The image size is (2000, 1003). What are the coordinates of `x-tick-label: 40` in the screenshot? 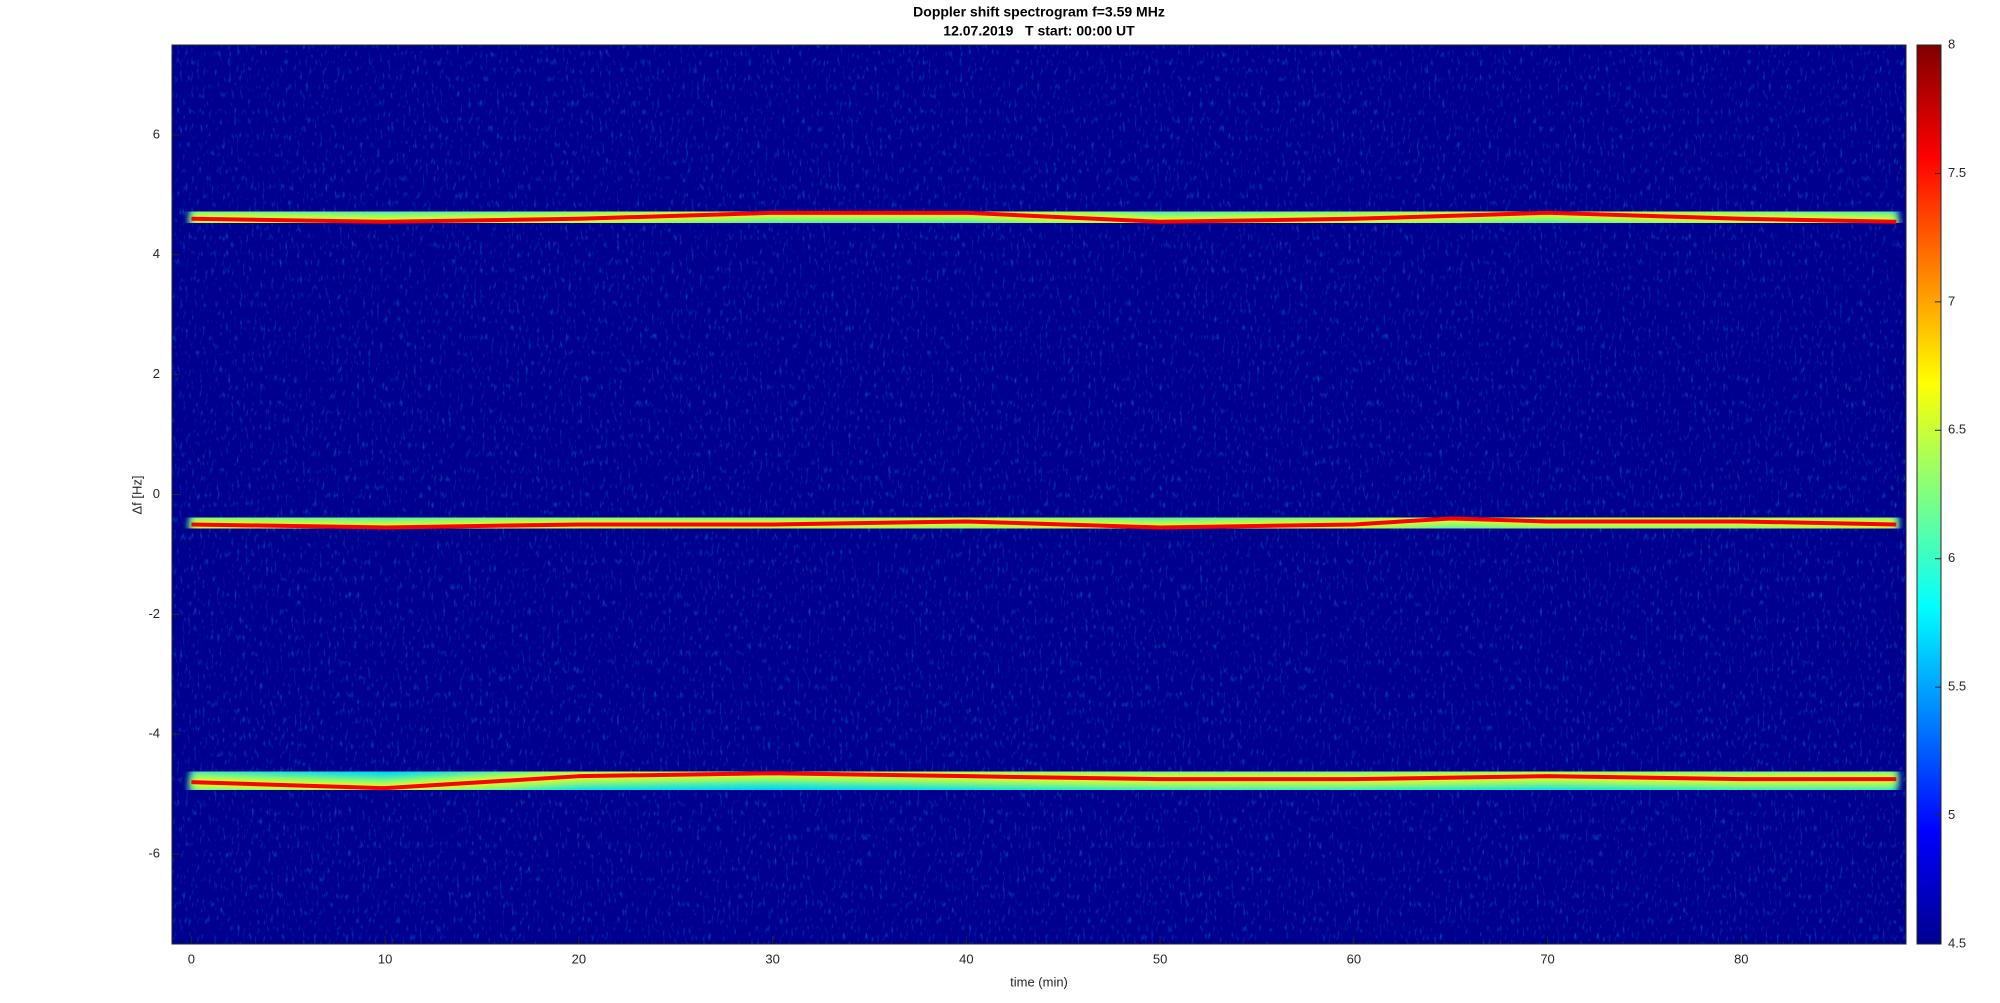 It's located at (966, 958).